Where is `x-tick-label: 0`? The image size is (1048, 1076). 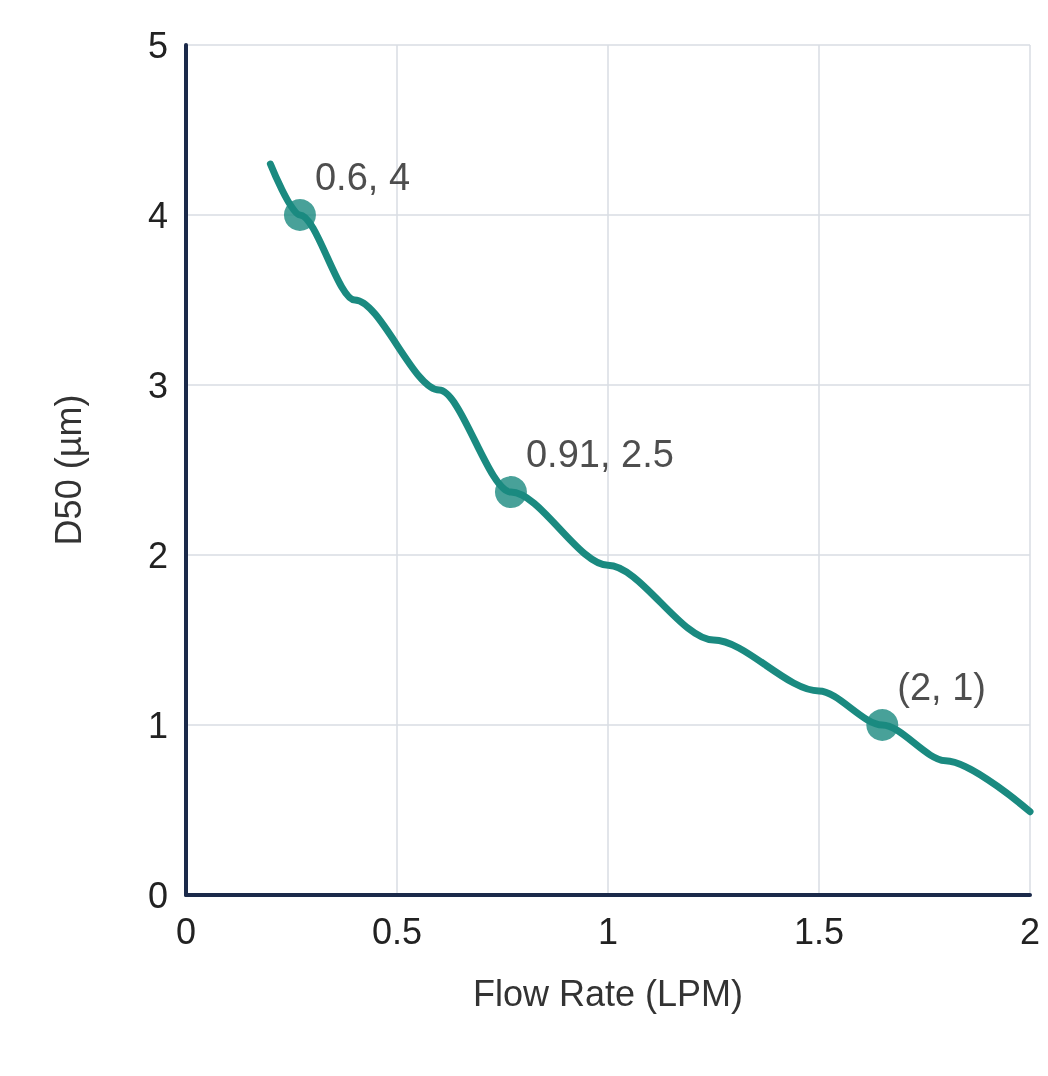 x-tick-label: 0 is located at coordinates (186, 931).